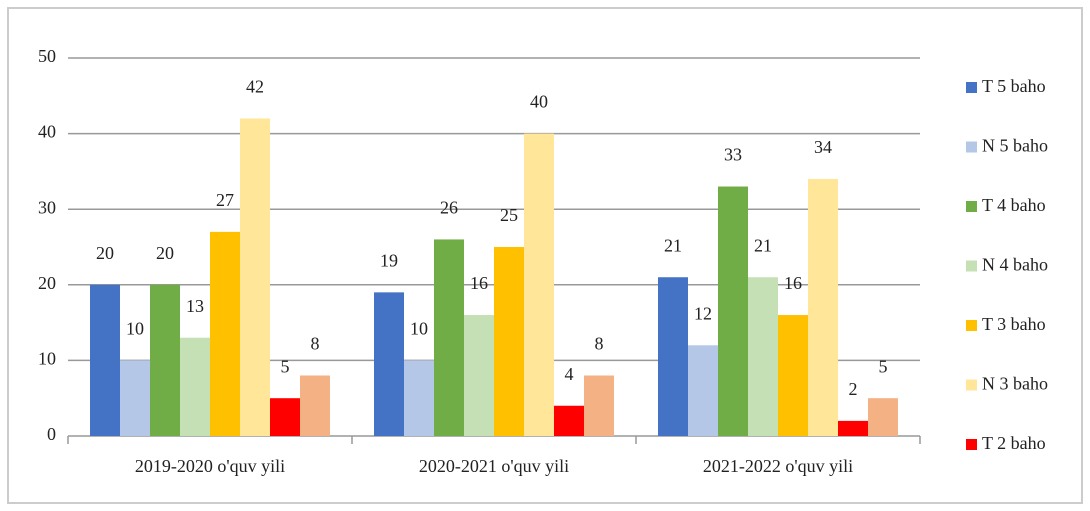  What do you see at coordinates (494, 466) in the screenshot?
I see `x-tick-label: 2020-2021 o'quv yili` at bounding box center [494, 466].